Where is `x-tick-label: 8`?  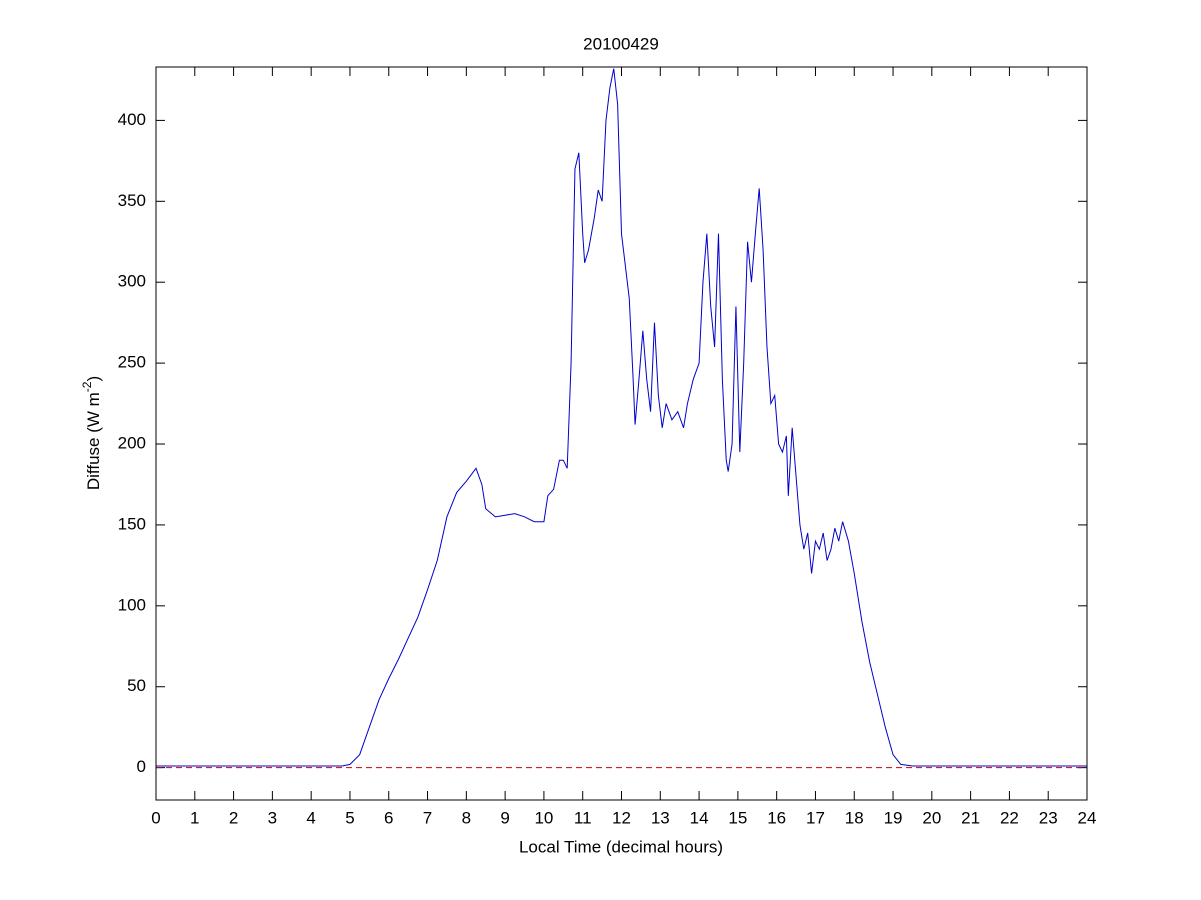
x-tick-label: 8 is located at coordinates (466, 817).